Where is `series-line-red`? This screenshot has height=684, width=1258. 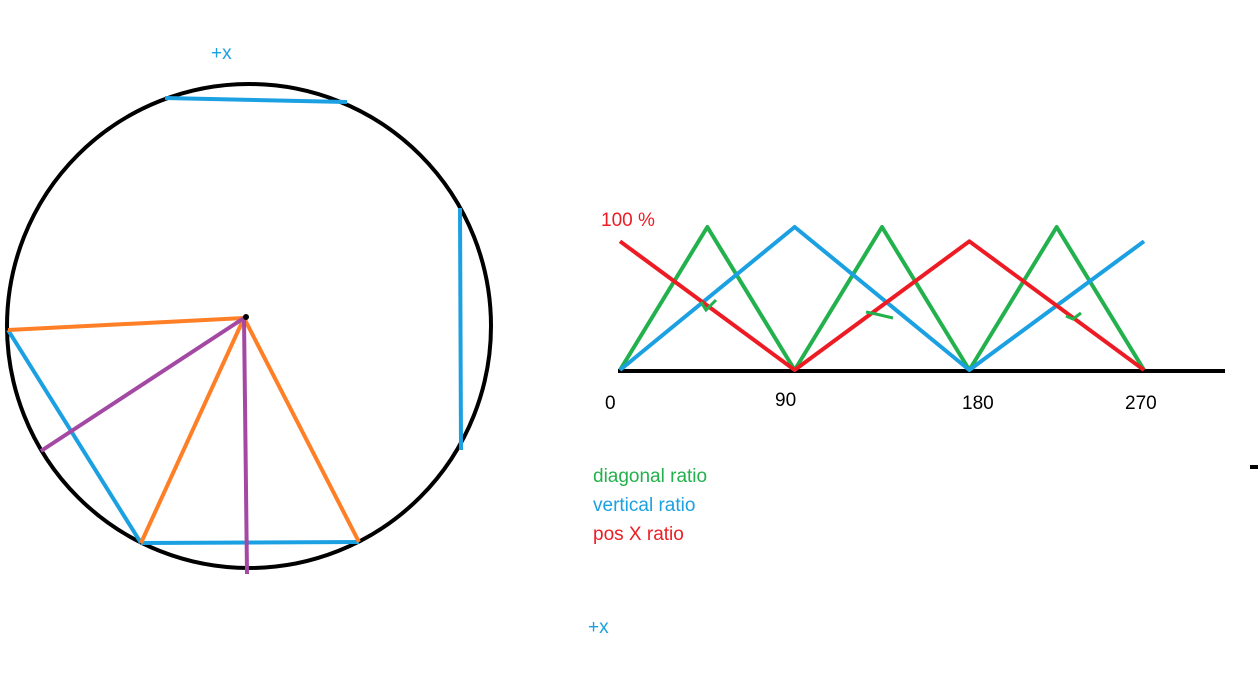 series-line-red is located at coordinates (882, 305).